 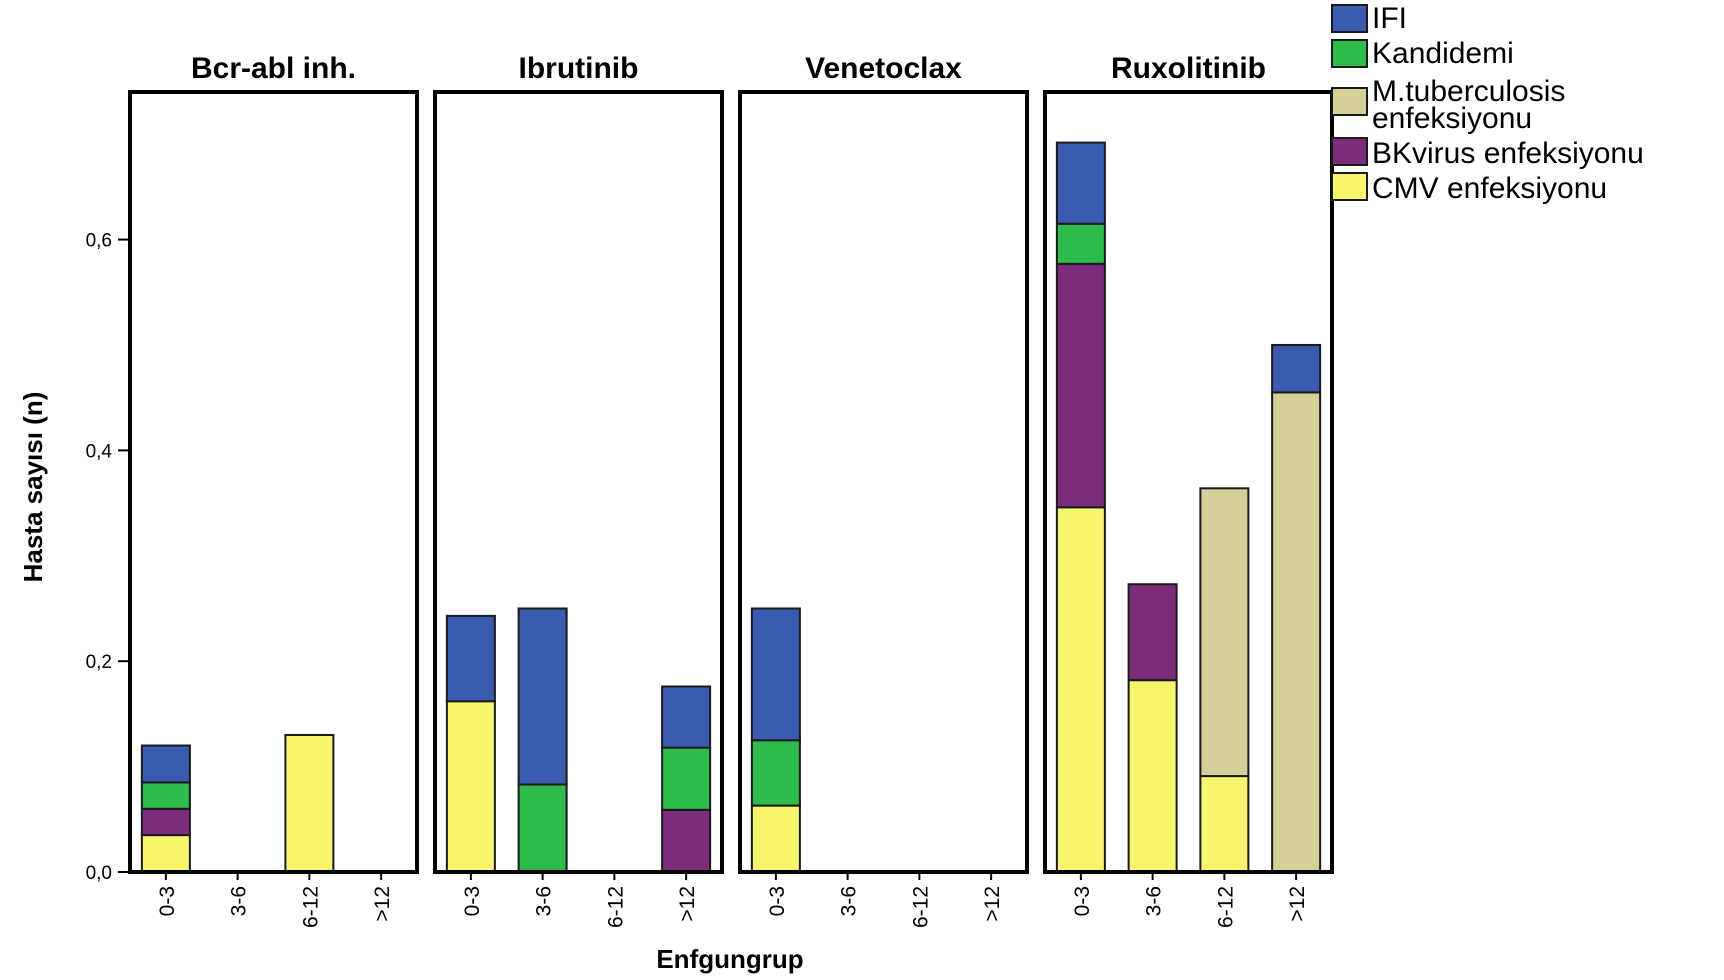 What do you see at coordinates (273, 68) in the screenshot?
I see `panel-title: Bcr-abl inh.` at bounding box center [273, 68].